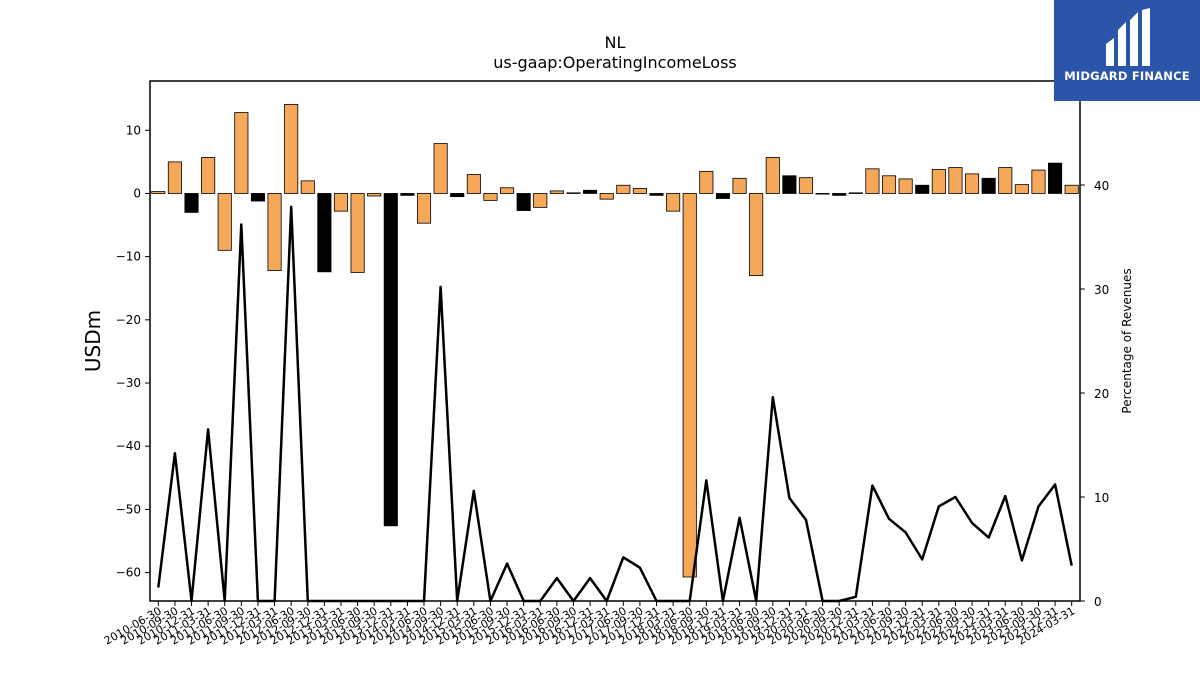 The image size is (1200, 675). What do you see at coordinates (128, 257) in the screenshot?
I see `y-tick-label: −10` at bounding box center [128, 257].